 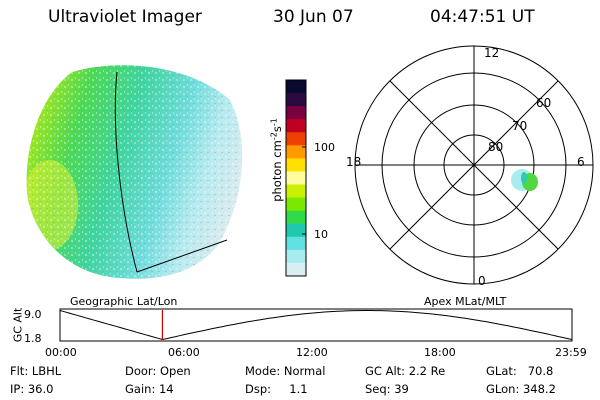 What do you see at coordinates (520, 126) in the screenshot?
I see `lat-label-70: 70` at bounding box center [520, 126].